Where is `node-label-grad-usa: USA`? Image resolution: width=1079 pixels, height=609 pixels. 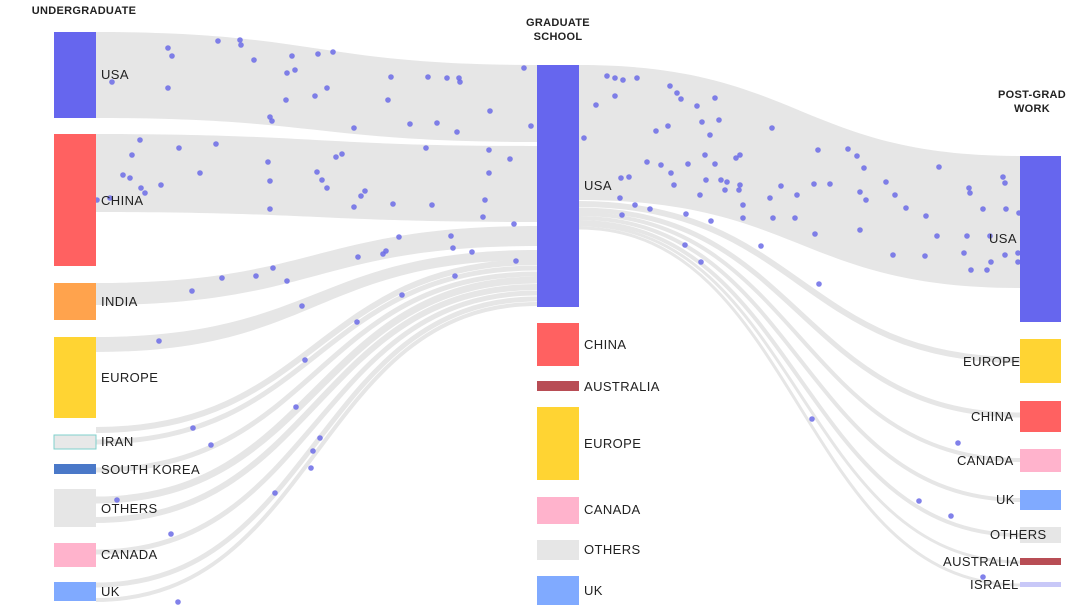 node-label-grad-usa: USA is located at coordinates (598, 185).